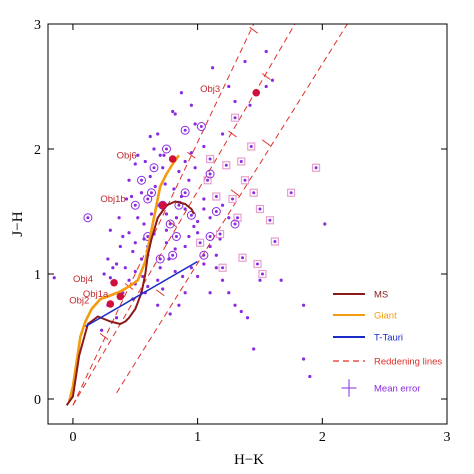 The height and width of the screenshot is (474, 474). What do you see at coordinates (210, 89) in the screenshot?
I see `object-label: Obj3` at bounding box center [210, 89].